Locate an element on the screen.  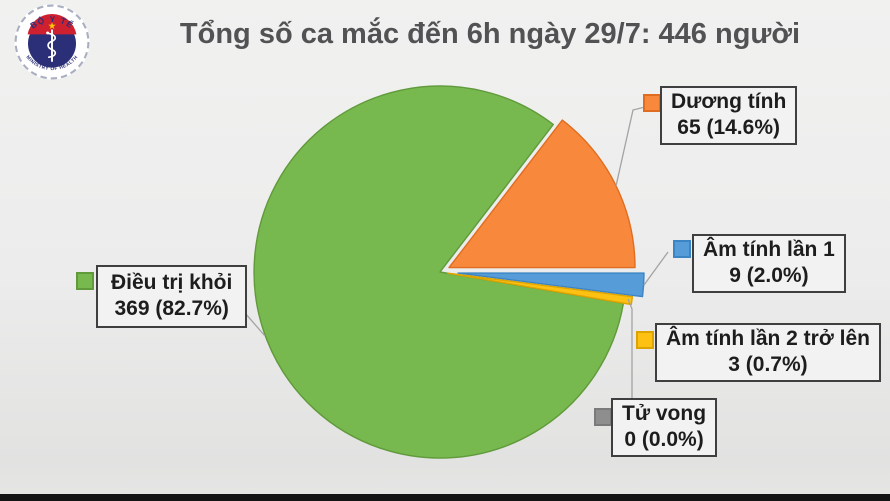
callout-negative2: Âm tính lần 2 trở lên 3 (0.7%) is located at coordinates (768, 353).